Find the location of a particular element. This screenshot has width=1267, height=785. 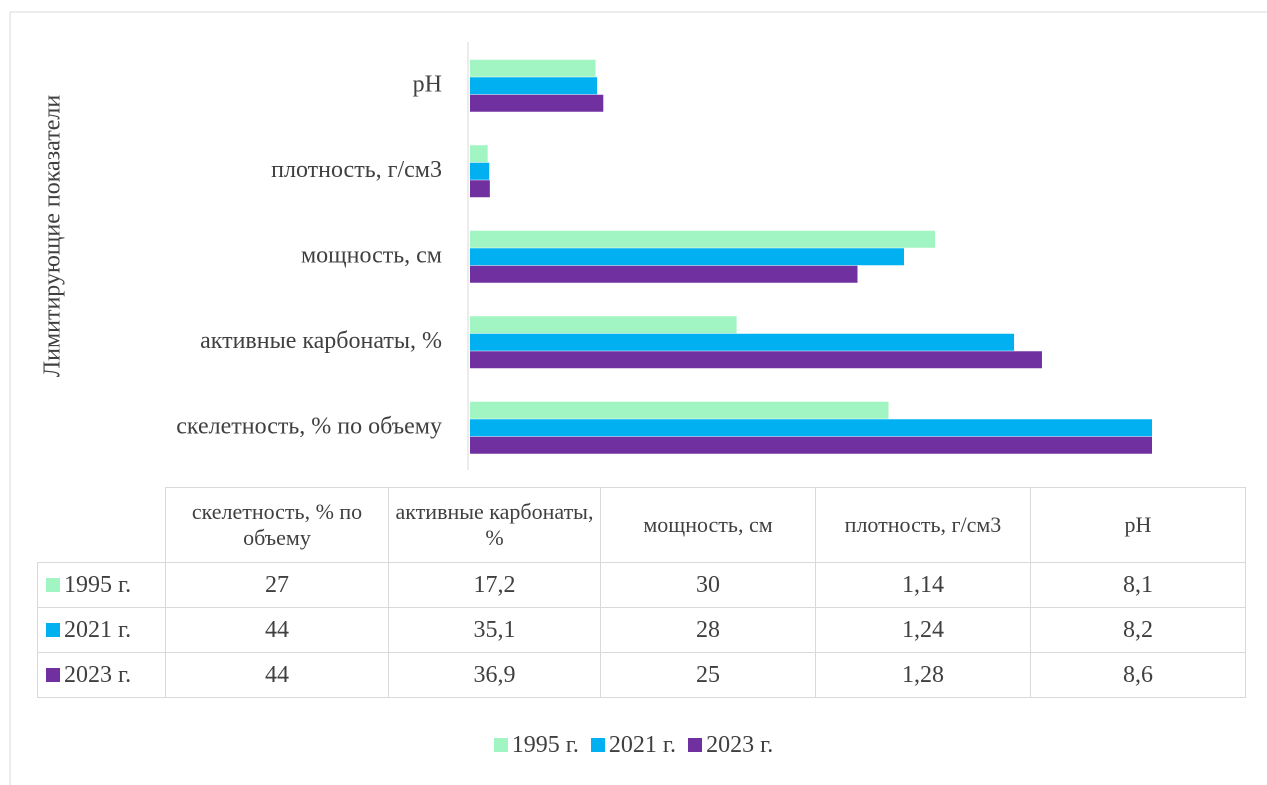

legend-item: 2021 г. is located at coordinates (633, 745).